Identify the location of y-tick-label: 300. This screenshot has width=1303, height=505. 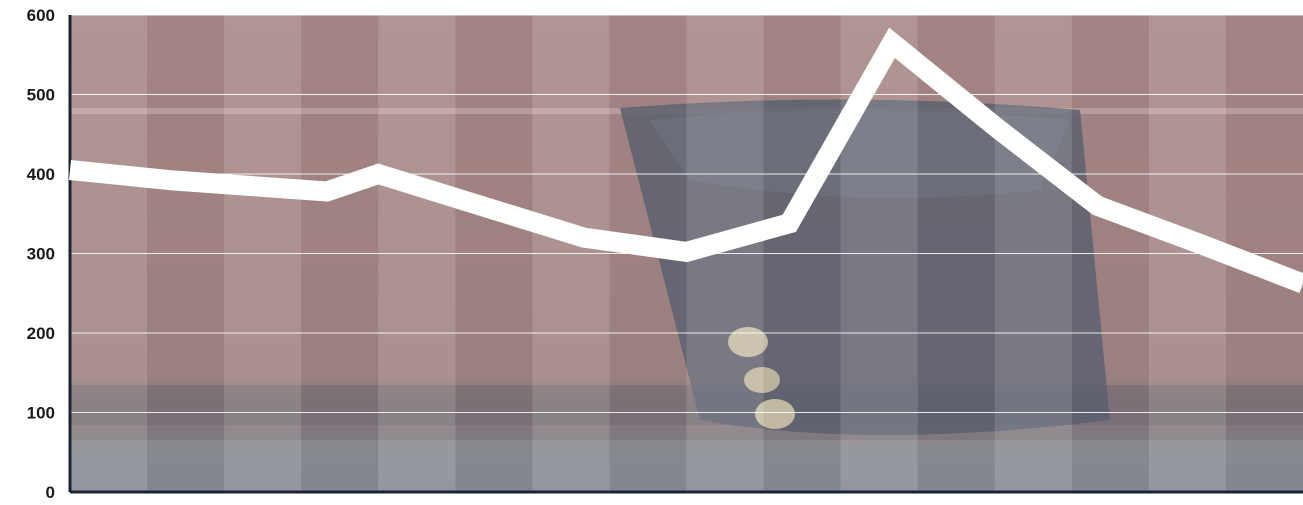
(41, 254).